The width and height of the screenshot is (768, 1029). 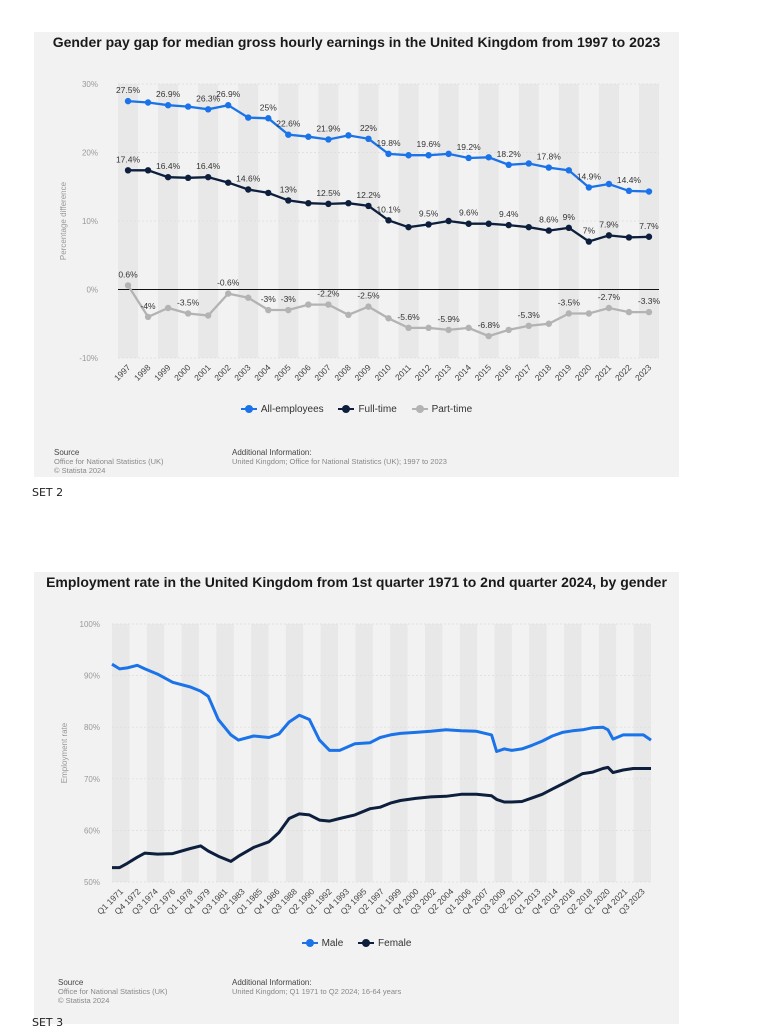 I want to click on y-tick-label: 10%, so click(x=90, y=221).